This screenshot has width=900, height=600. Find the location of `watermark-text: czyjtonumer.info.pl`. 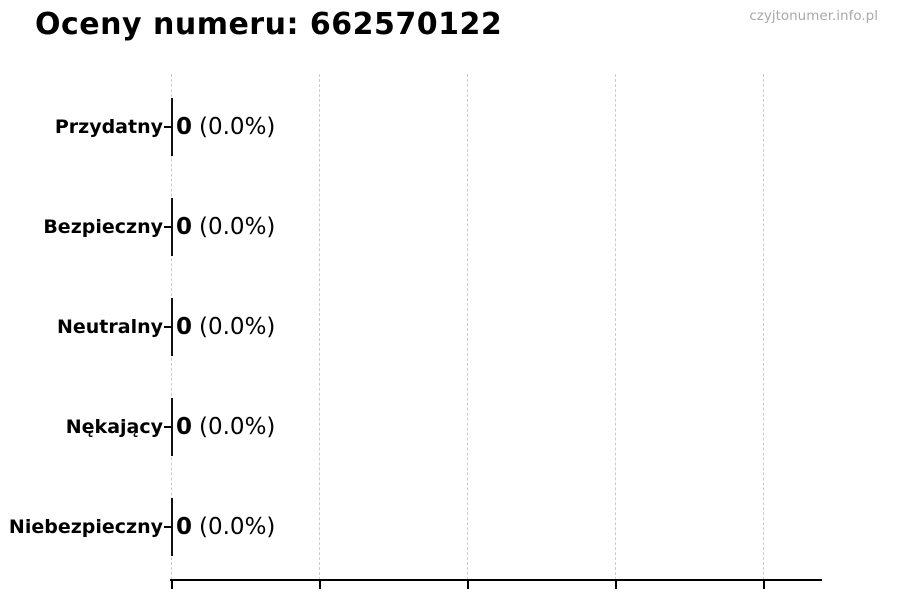

watermark-text: czyjtonumer.info.pl is located at coordinates (813, 16).